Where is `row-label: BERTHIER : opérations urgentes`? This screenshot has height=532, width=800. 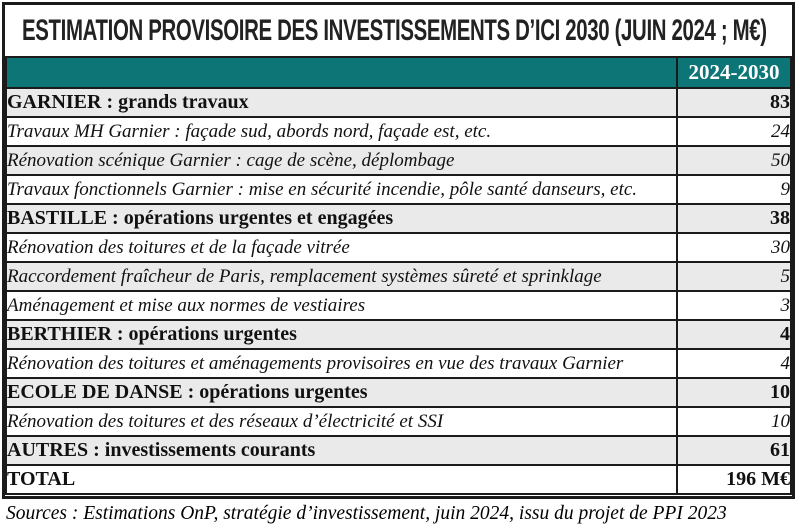 row-label: BERTHIER : opérations urgentes is located at coordinates (341, 334).